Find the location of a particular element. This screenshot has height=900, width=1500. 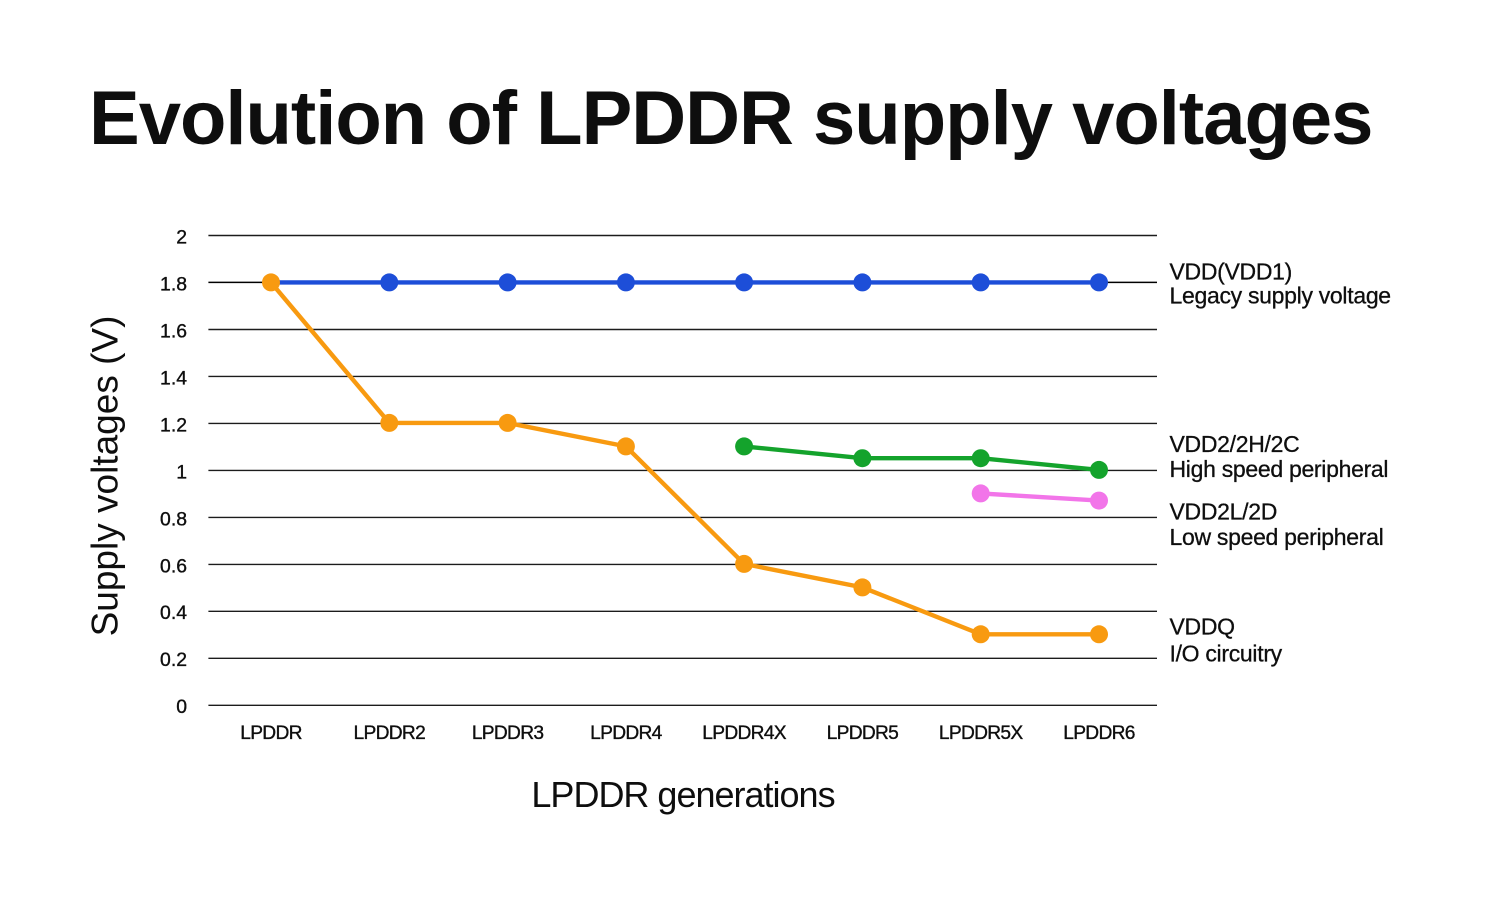

svg-text: LPDDR is located at coordinates (271, 733).